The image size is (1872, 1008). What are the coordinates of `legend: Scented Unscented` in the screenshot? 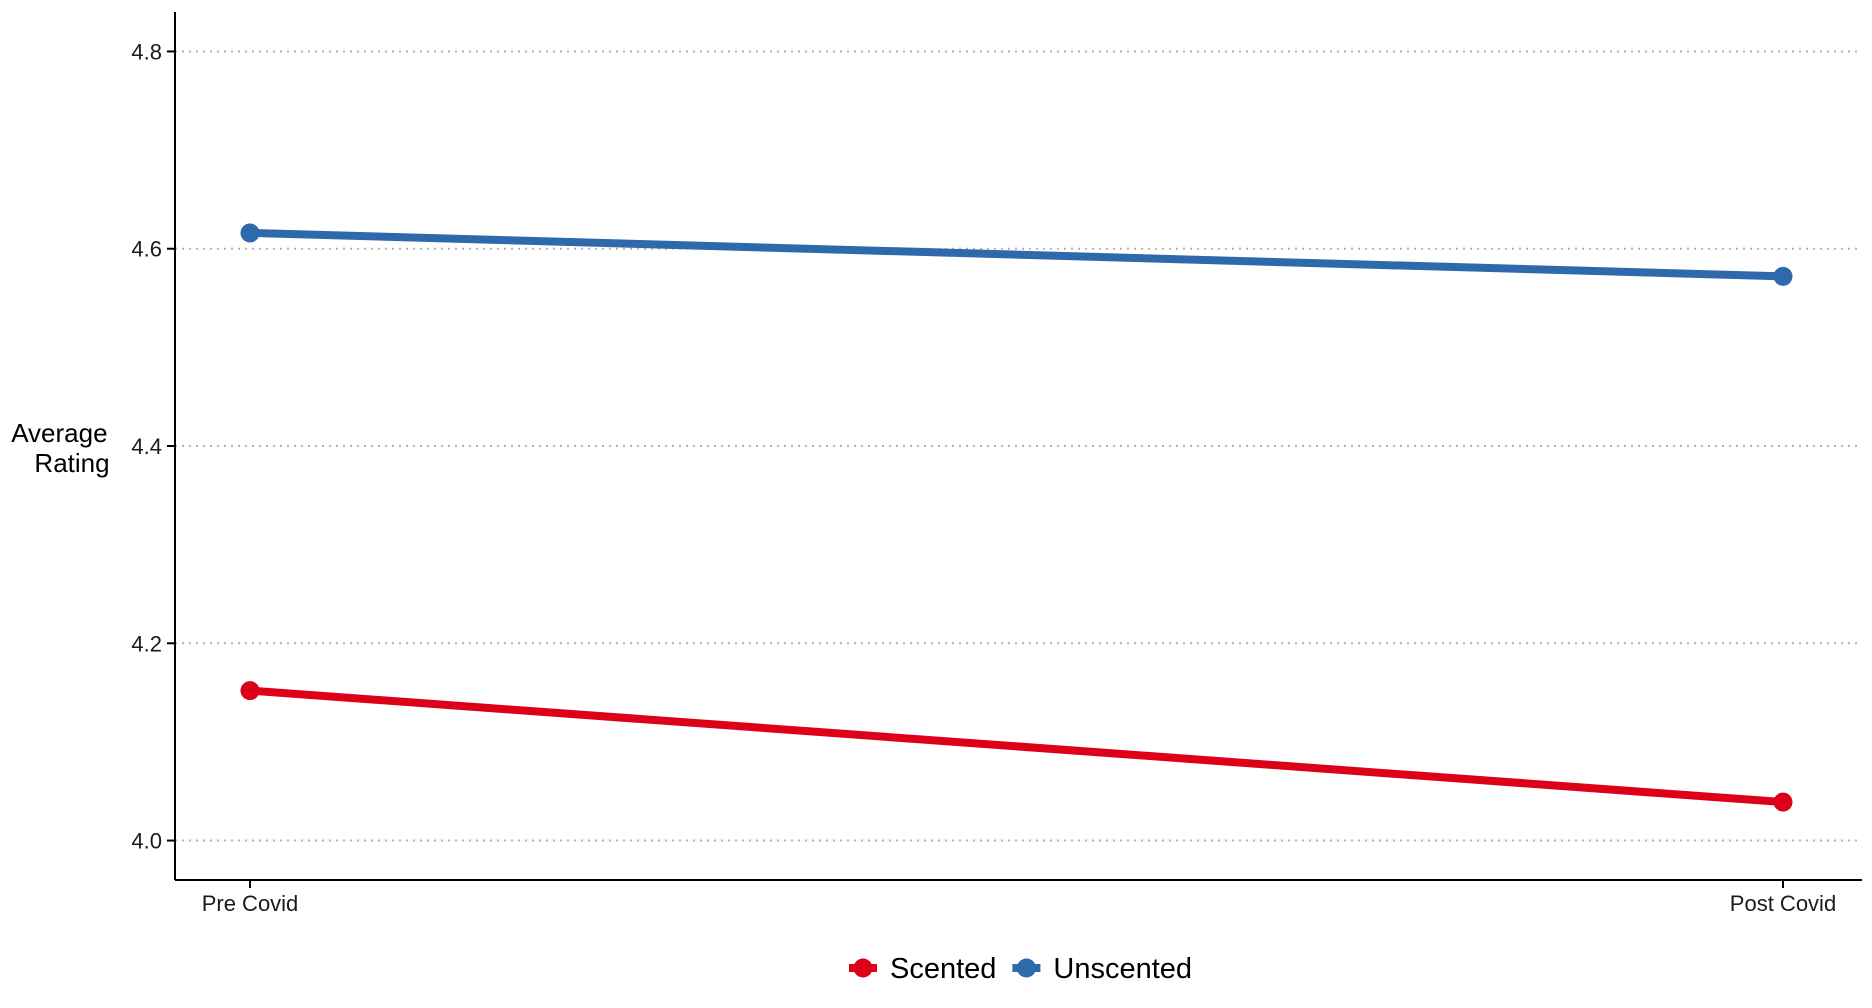 It's located at (1020, 969).